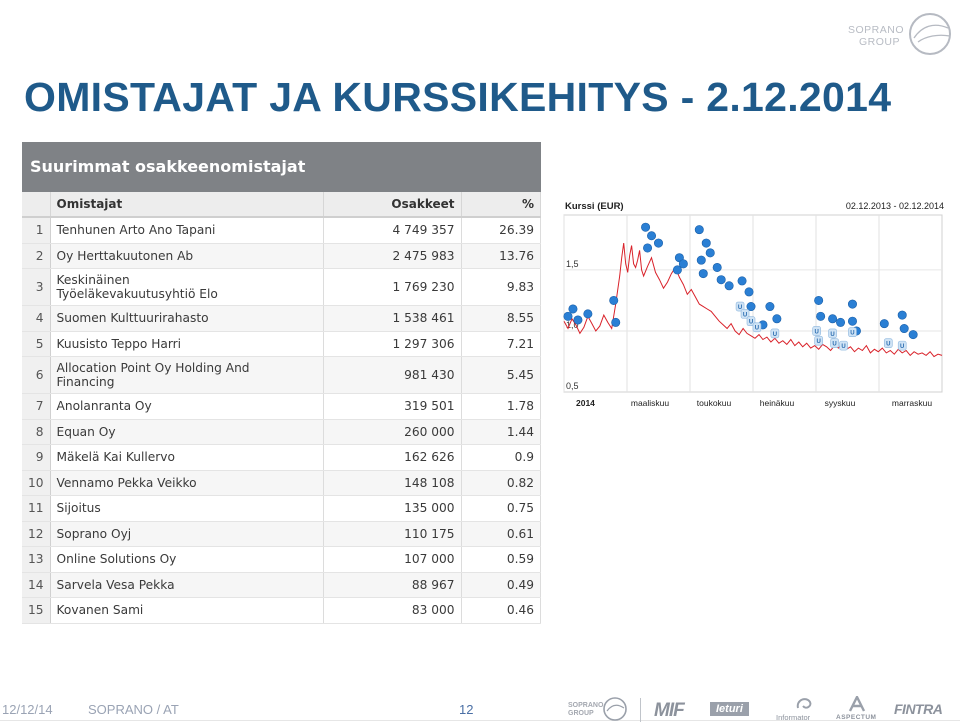  What do you see at coordinates (392, 610) in the screenshot?
I see `share-count: 83 000` at bounding box center [392, 610].